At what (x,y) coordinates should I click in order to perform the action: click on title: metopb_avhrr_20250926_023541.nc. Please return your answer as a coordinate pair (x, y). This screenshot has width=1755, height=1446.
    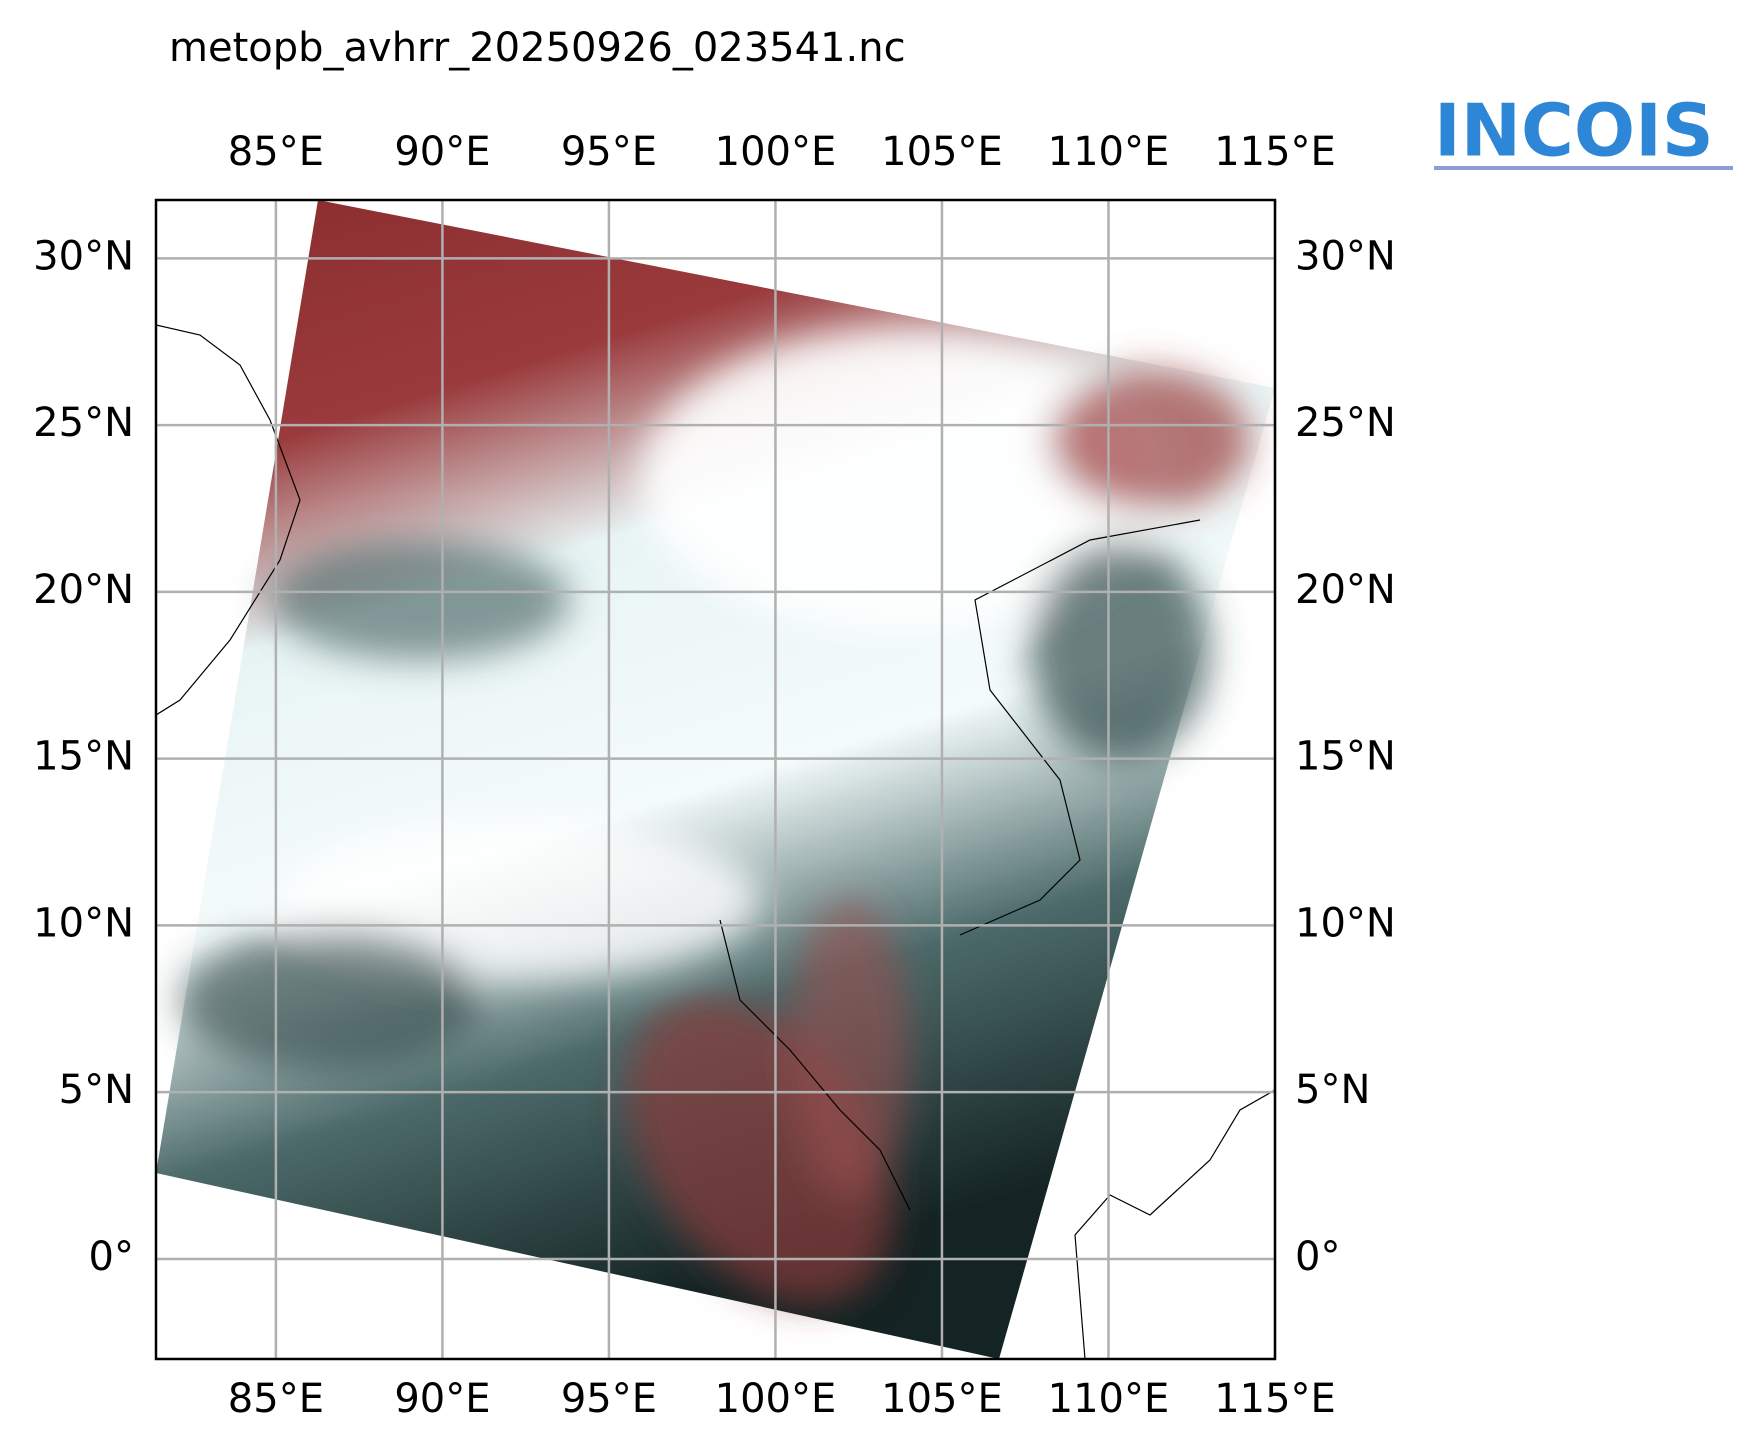
    Looking at the image, I should click on (537, 48).